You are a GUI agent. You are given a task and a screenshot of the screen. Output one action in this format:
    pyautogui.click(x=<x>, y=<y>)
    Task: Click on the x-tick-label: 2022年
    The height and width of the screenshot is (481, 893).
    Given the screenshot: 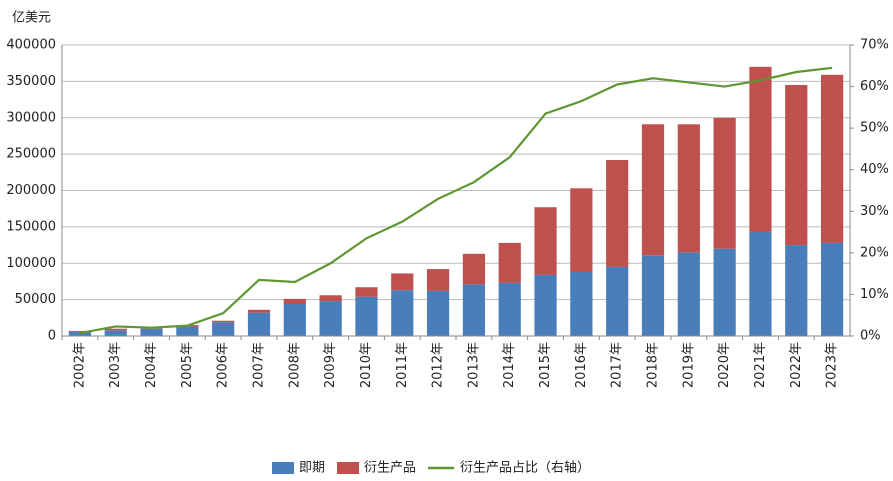 What is the action you would take?
    pyautogui.click(x=796, y=365)
    